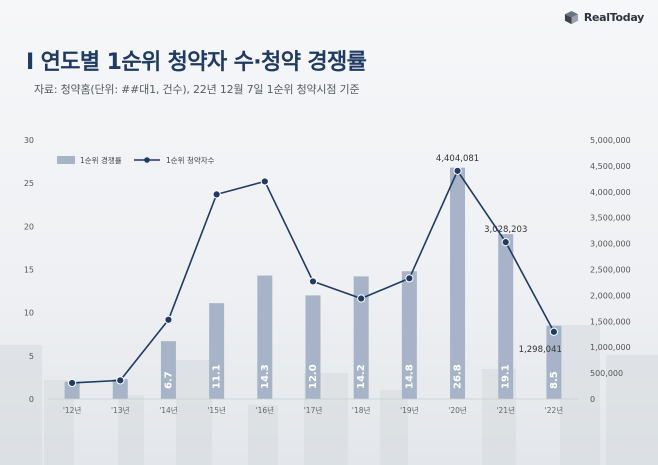  I want to click on y-right-tick-label: 5,000,000, so click(610, 140).